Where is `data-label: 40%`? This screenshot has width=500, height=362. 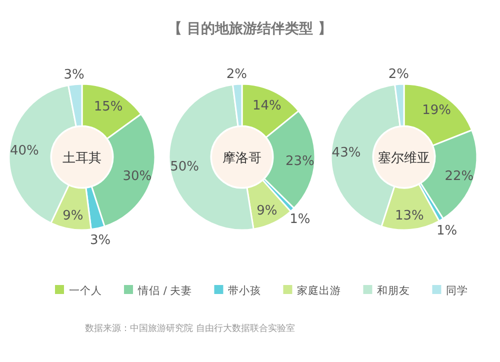 data-label: 40% is located at coordinates (24, 151).